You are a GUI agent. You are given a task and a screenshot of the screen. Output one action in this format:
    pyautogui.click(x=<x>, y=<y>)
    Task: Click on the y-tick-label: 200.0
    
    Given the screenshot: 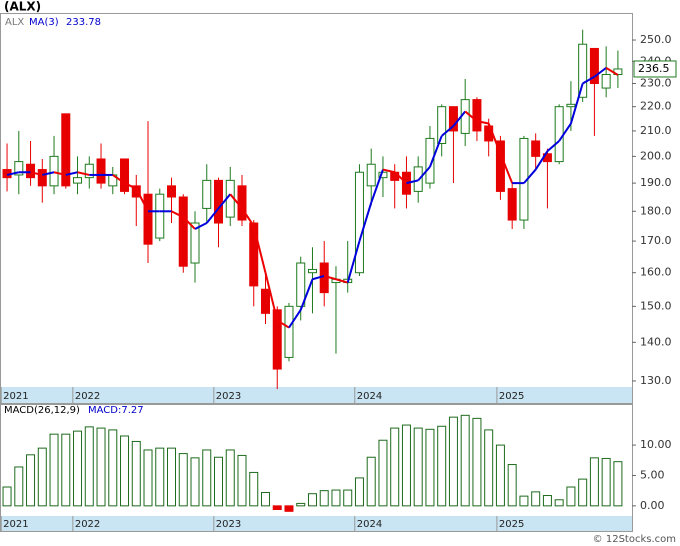 What is the action you would take?
    pyautogui.click(x=656, y=155)
    